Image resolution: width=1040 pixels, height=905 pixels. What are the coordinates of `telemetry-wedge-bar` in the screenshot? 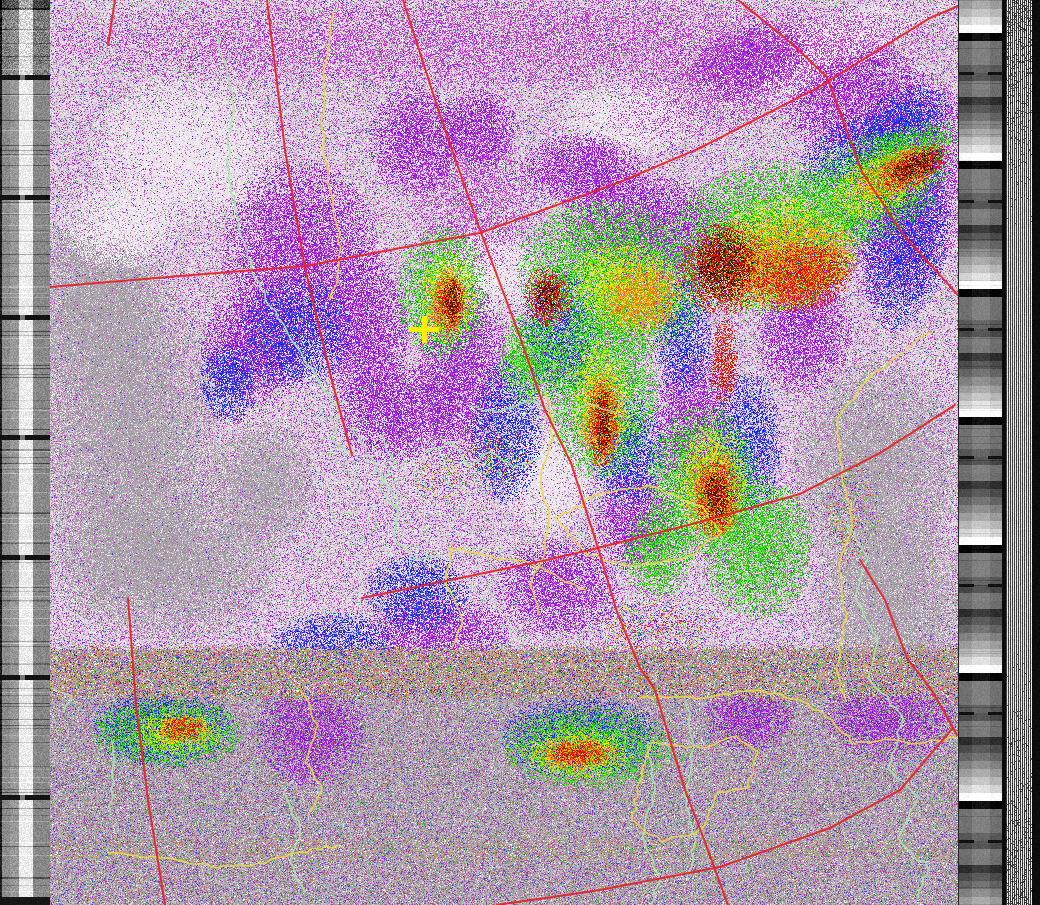 It's located at (981, 452).